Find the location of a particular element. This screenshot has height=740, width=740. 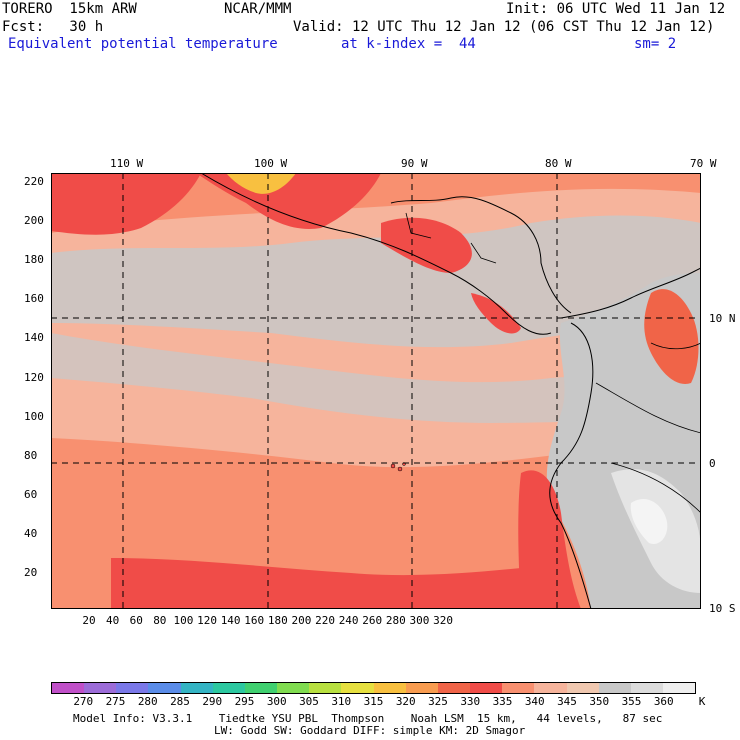

x-tick-label: 260 is located at coordinates (372, 620).